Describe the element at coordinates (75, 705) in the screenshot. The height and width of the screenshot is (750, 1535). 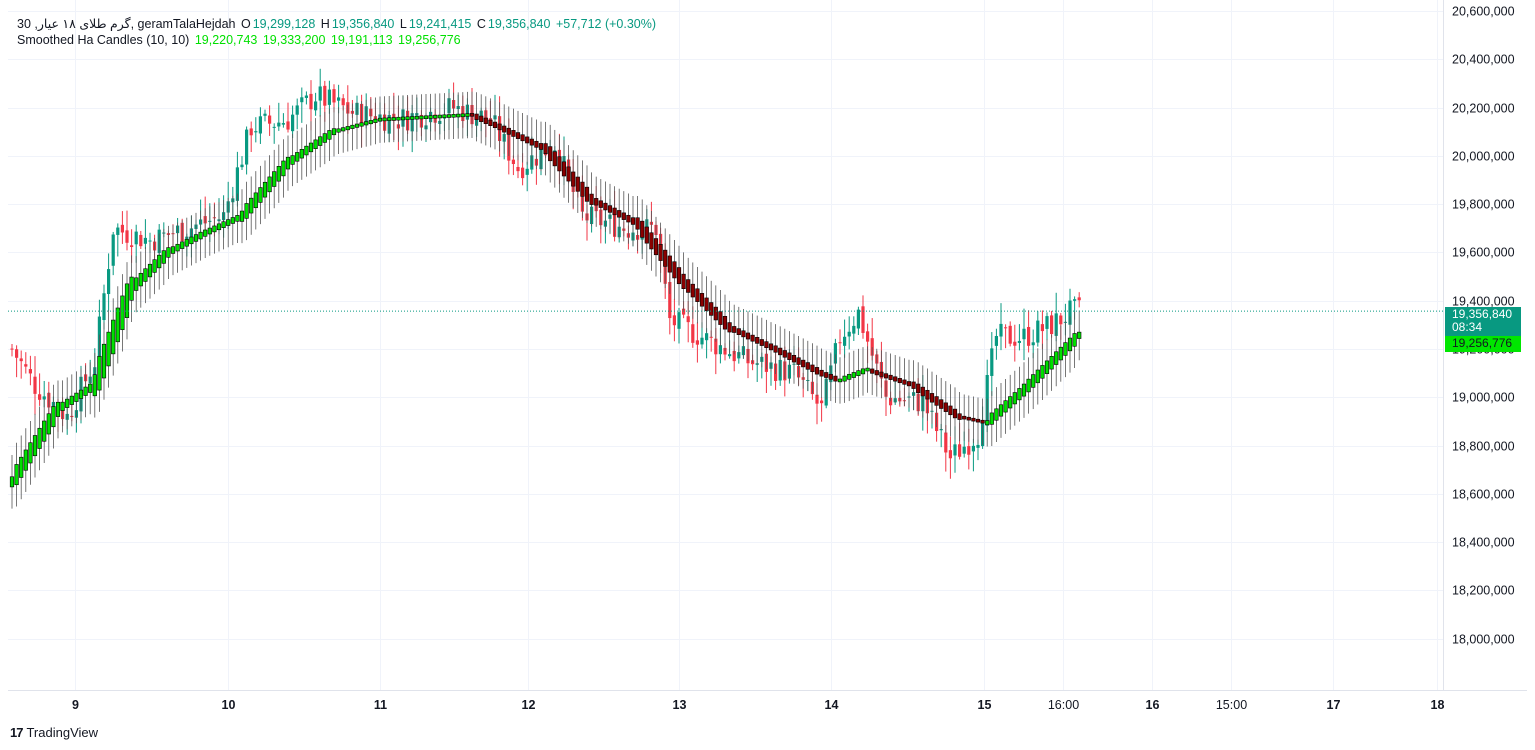
I see `time-tick-label: 9` at that location.